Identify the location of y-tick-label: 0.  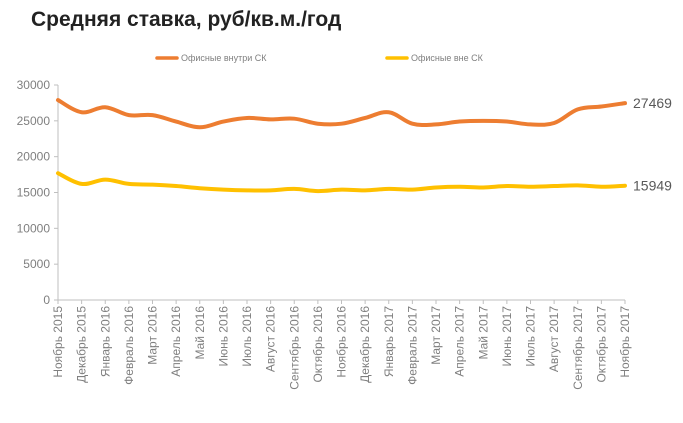
(46, 300).